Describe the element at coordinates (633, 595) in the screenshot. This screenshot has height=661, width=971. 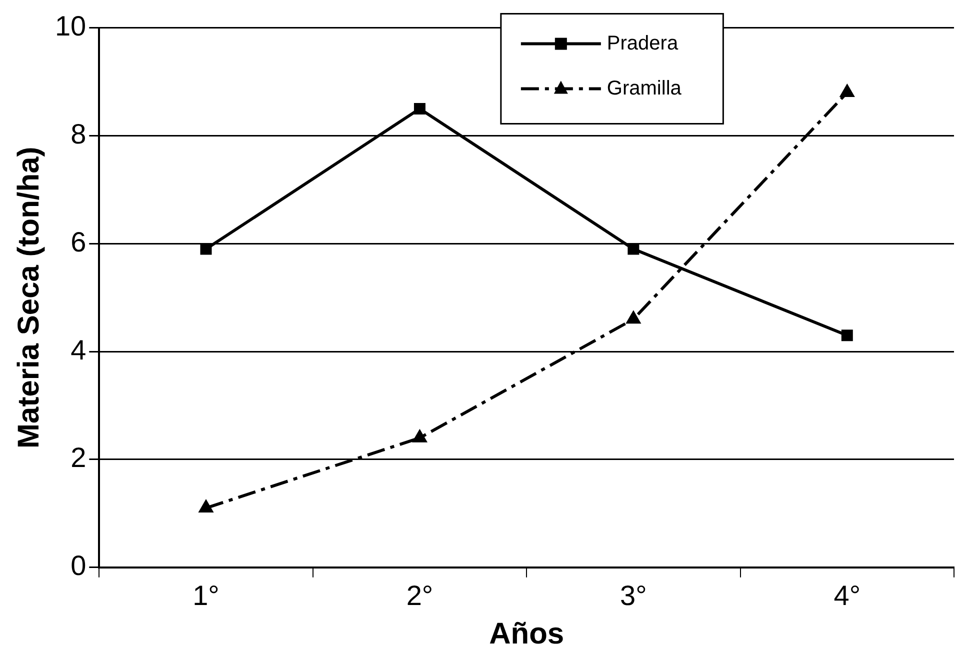
I see `x-tick-label: 3°` at that location.